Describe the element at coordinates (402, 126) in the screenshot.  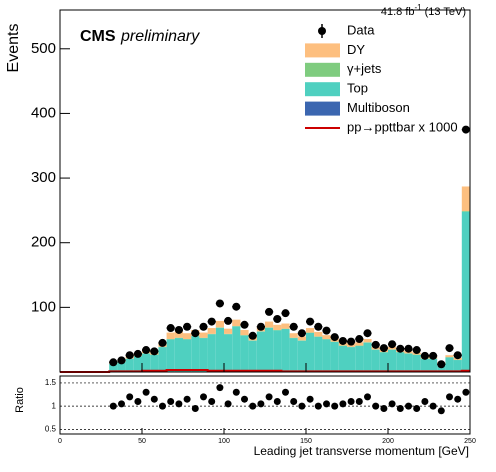
I see `legend-label: pp→ppttbar x 1000` at that location.